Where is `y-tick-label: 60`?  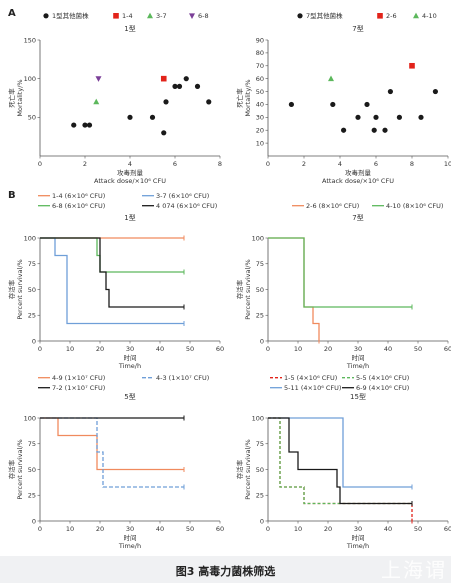 y-tick-label: 60 is located at coordinates (260, 79).